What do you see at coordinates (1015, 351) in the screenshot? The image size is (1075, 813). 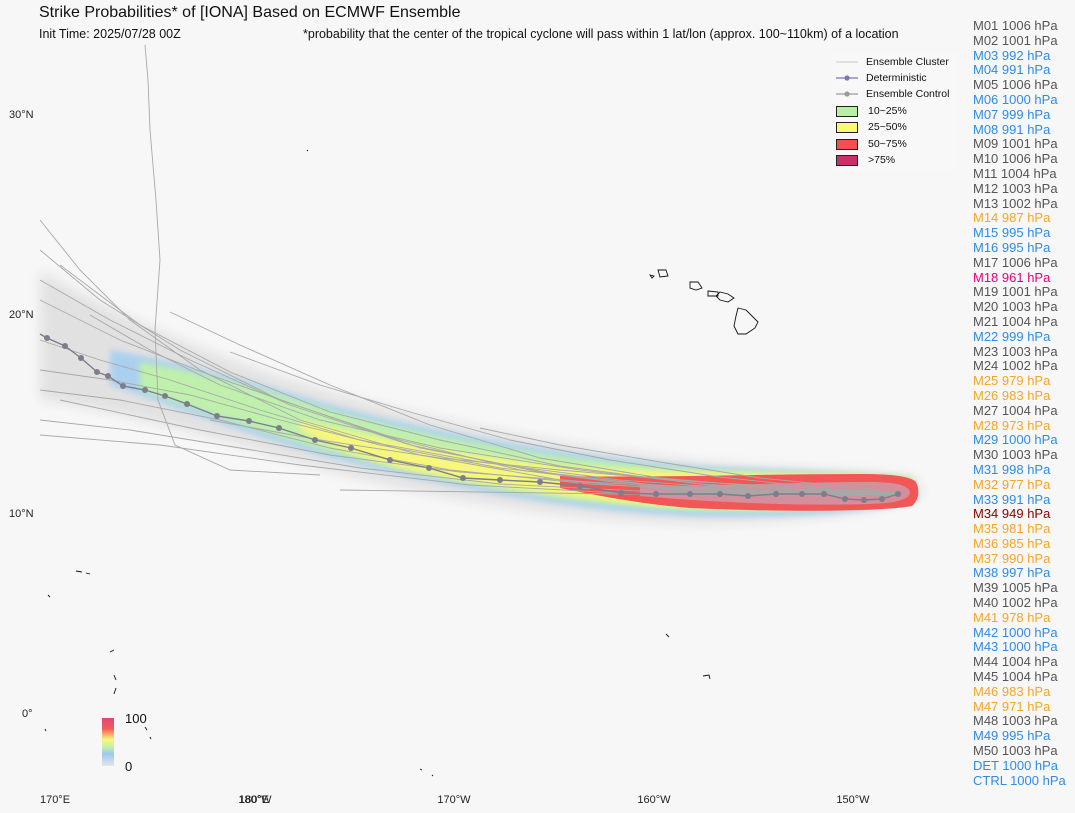 I see `member-pressure-item: M23 1003 hPa` at bounding box center [1015, 351].